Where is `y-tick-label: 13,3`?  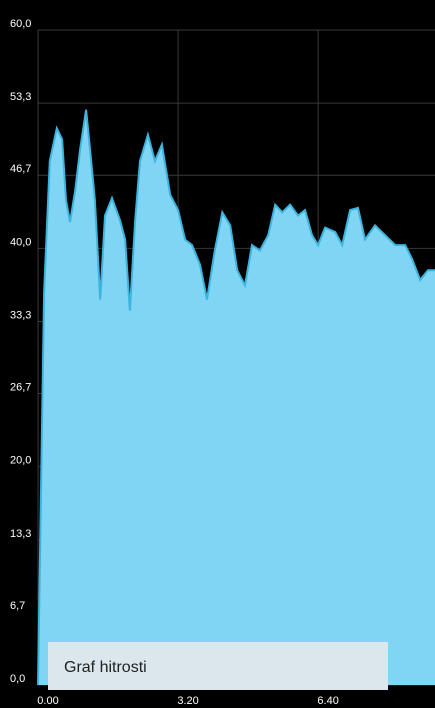
y-tick-label: 13,3 is located at coordinates (20, 534).